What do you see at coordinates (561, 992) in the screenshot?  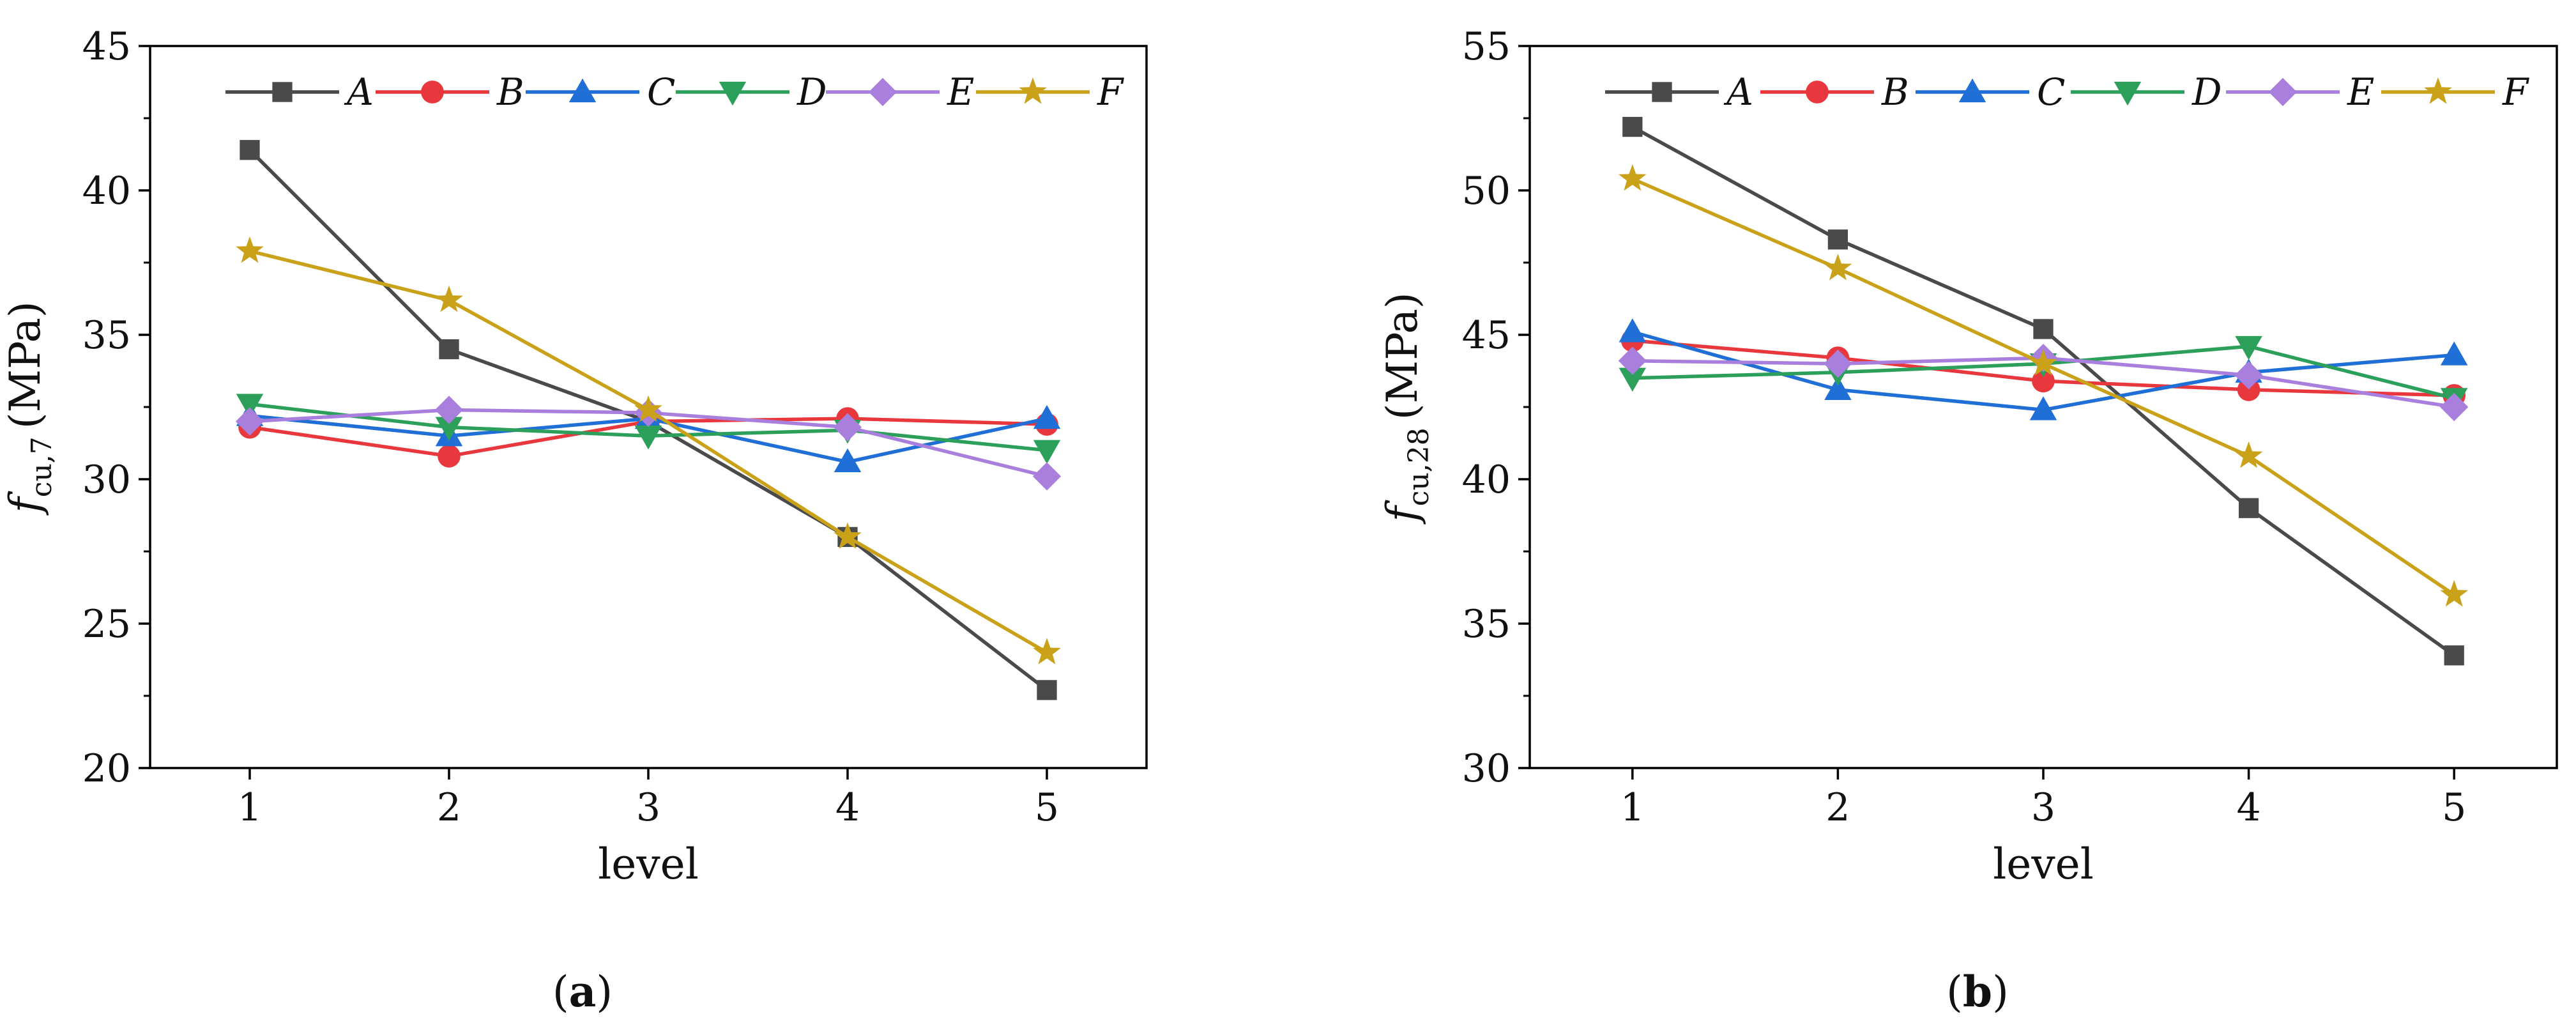 I see `panel-label-open: (` at bounding box center [561, 992].